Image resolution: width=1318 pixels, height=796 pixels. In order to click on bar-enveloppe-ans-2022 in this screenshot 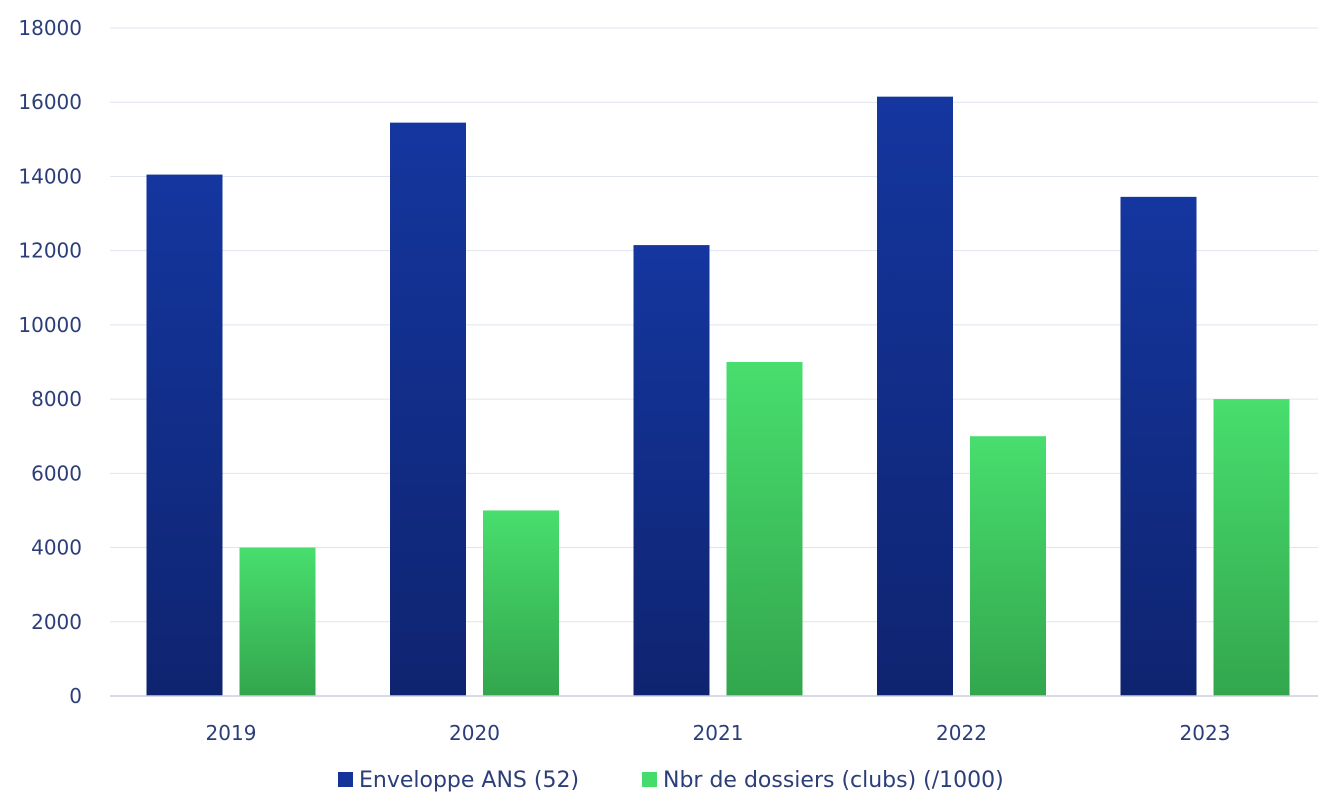, I will do `click(915, 396)`.